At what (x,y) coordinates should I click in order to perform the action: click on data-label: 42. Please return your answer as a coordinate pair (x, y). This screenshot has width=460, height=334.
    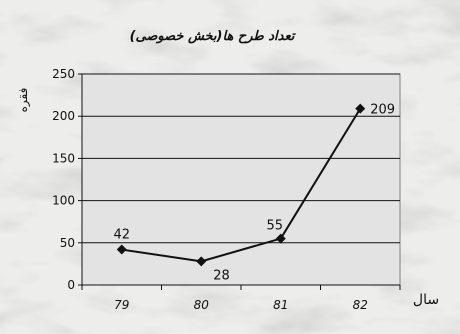
    Looking at the image, I should click on (121, 235).